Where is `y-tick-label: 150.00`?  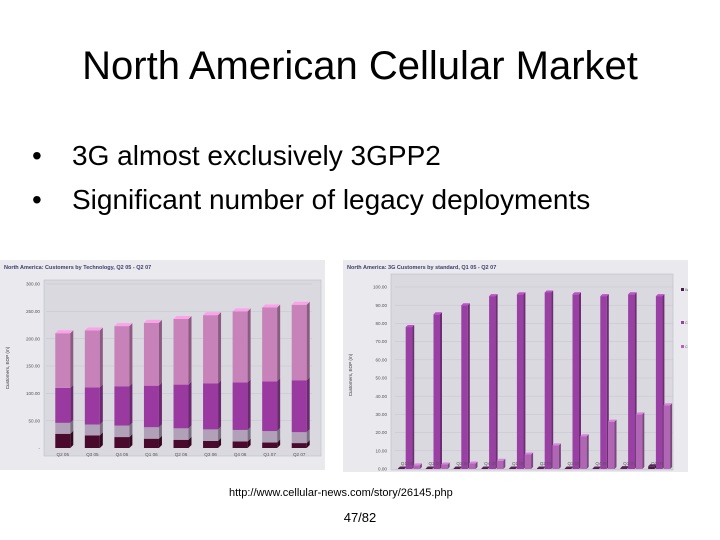
y-tick-label: 150.00 is located at coordinates (33, 366).